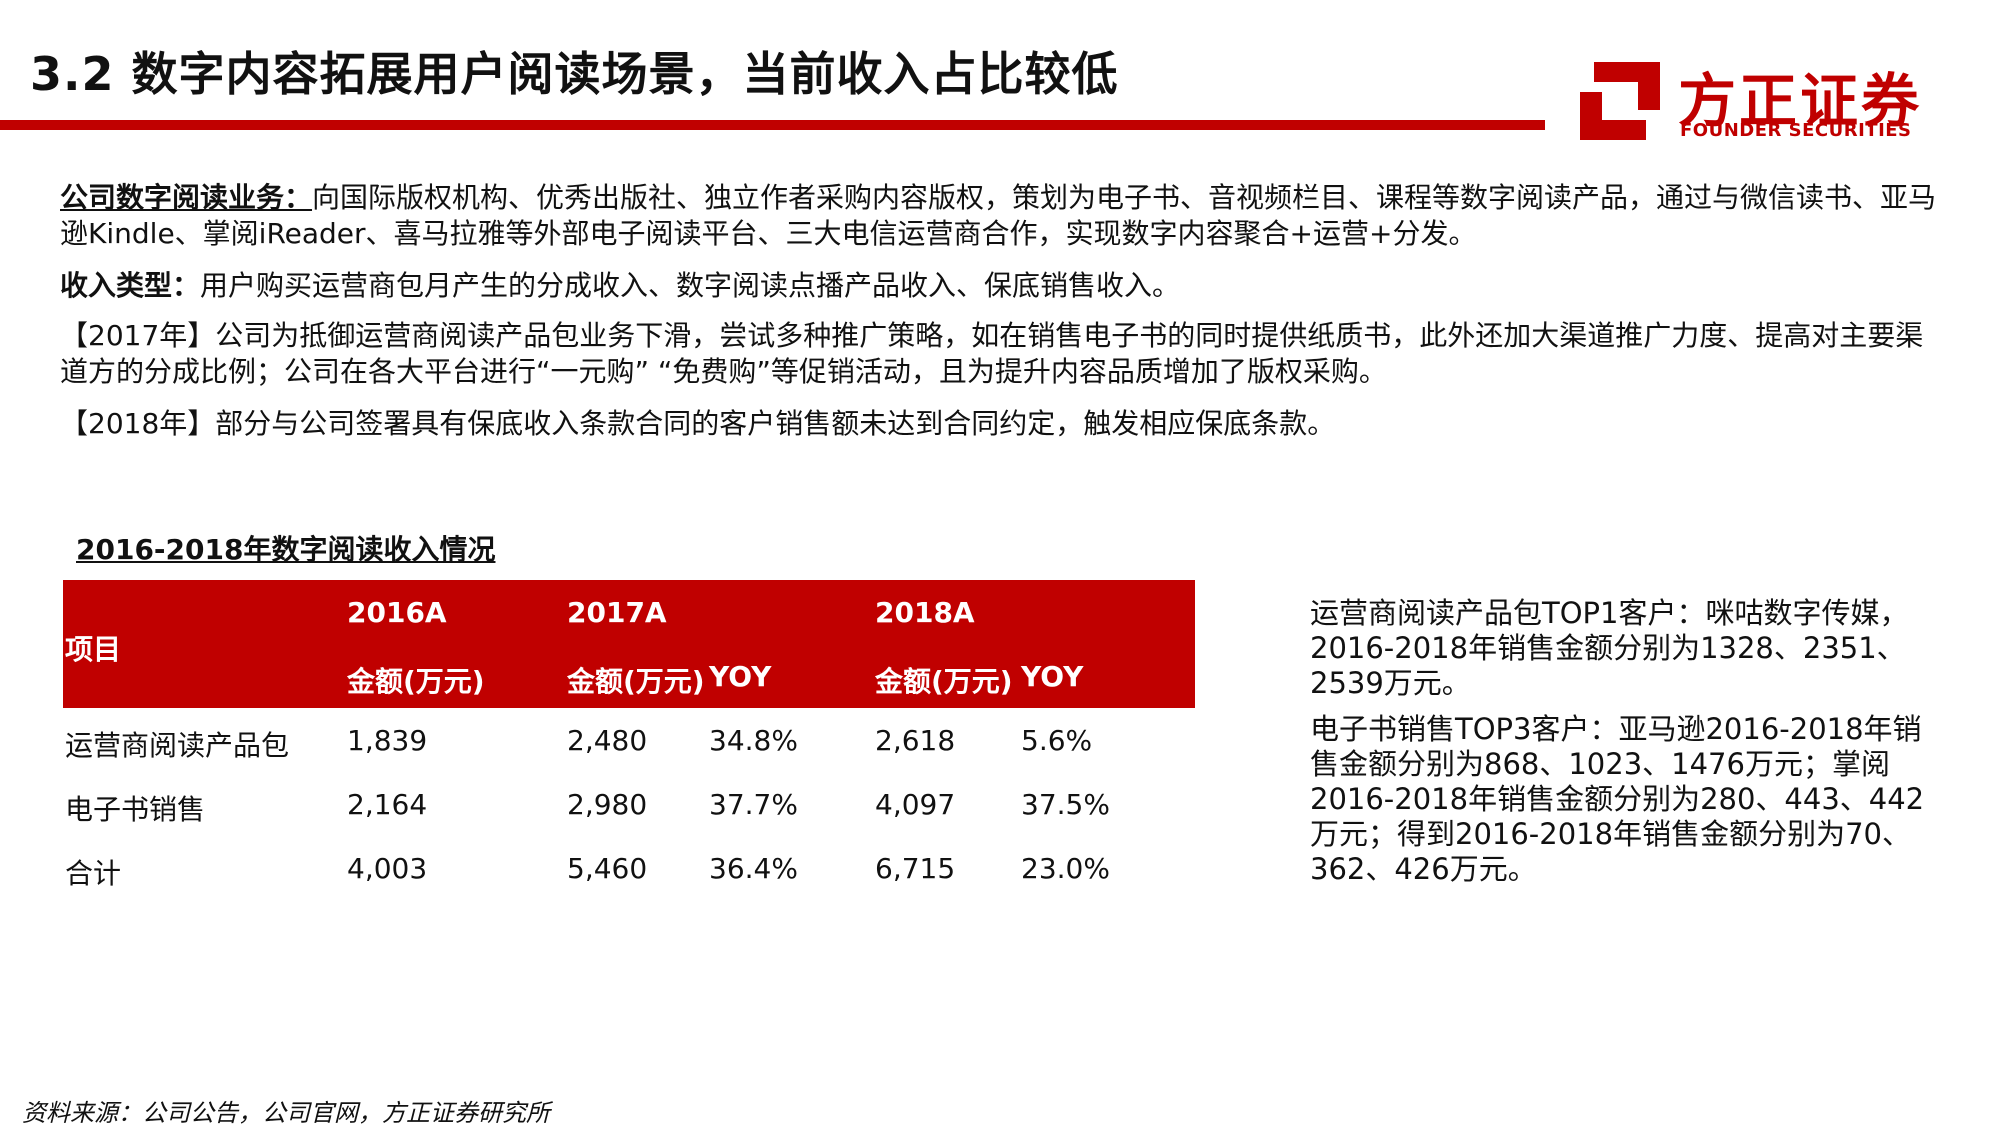 The width and height of the screenshot is (2000, 1128). What do you see at coordinates (177, 745) in the screenshot?
I see `cell-item: 运营商阅读产品包` at bounding box center [177, 745].